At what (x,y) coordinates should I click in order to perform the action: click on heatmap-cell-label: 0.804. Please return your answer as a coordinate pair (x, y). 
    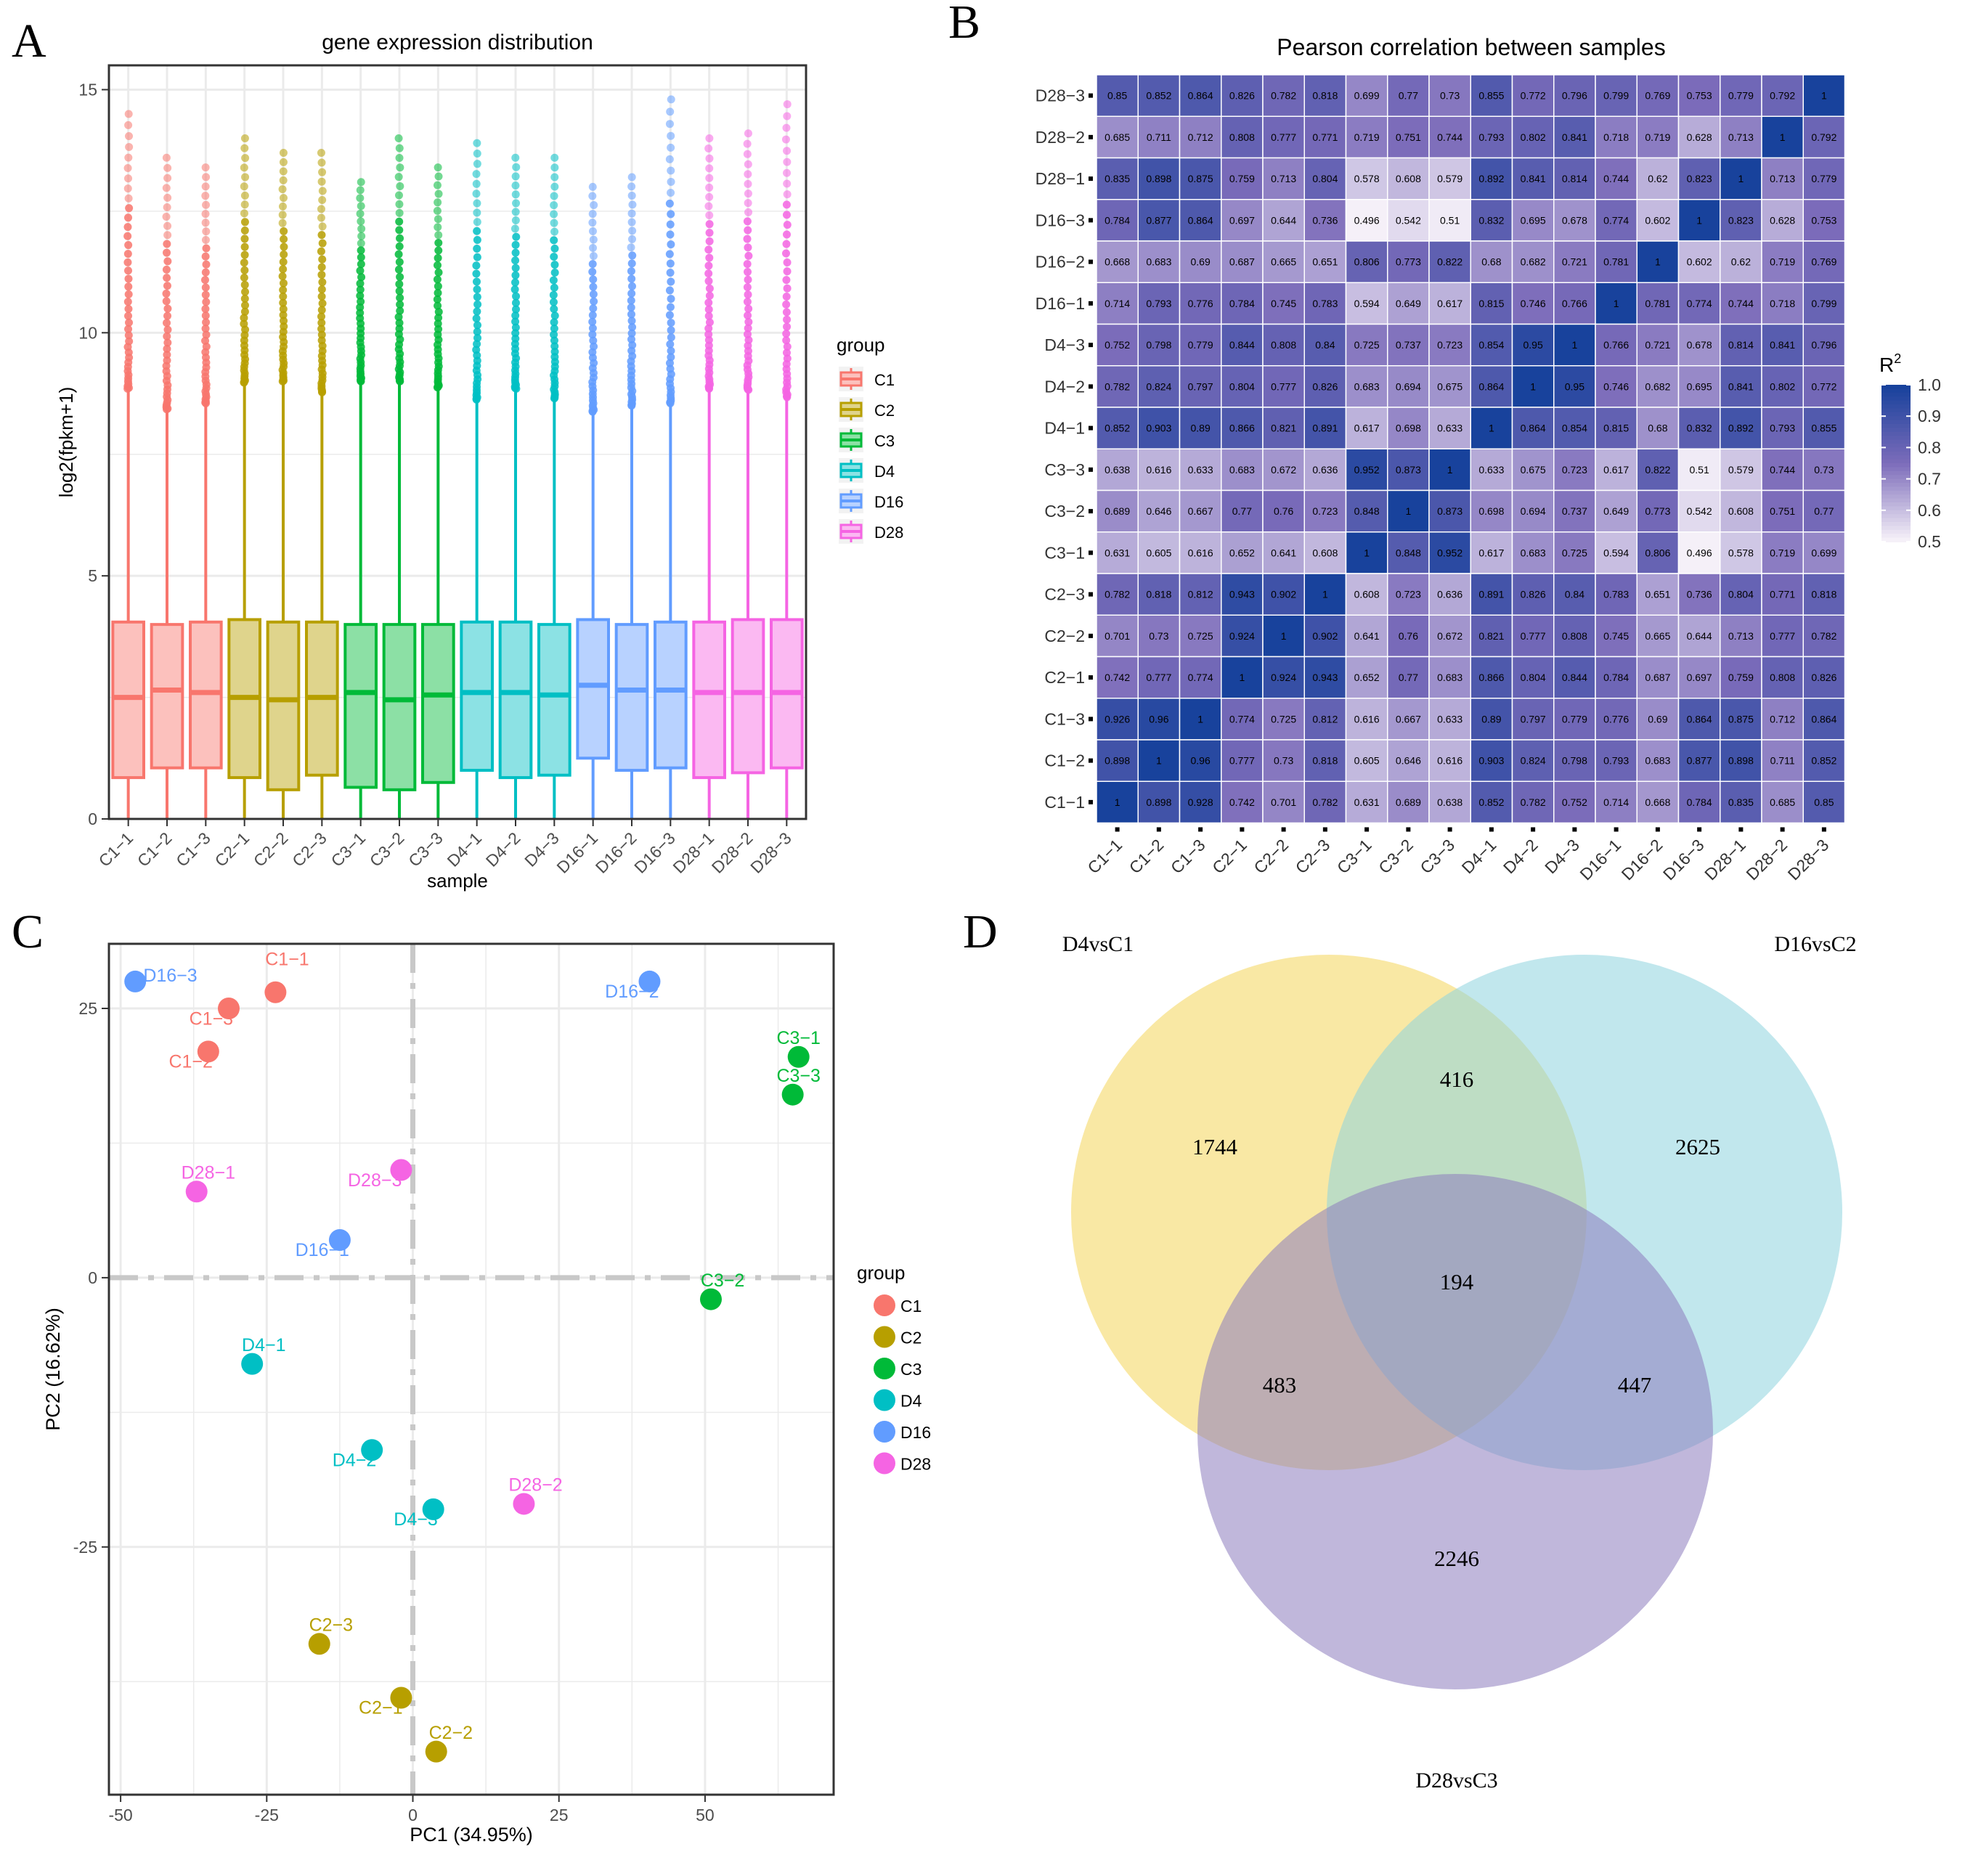
    Looking at the image, I should click on (1325, 178).